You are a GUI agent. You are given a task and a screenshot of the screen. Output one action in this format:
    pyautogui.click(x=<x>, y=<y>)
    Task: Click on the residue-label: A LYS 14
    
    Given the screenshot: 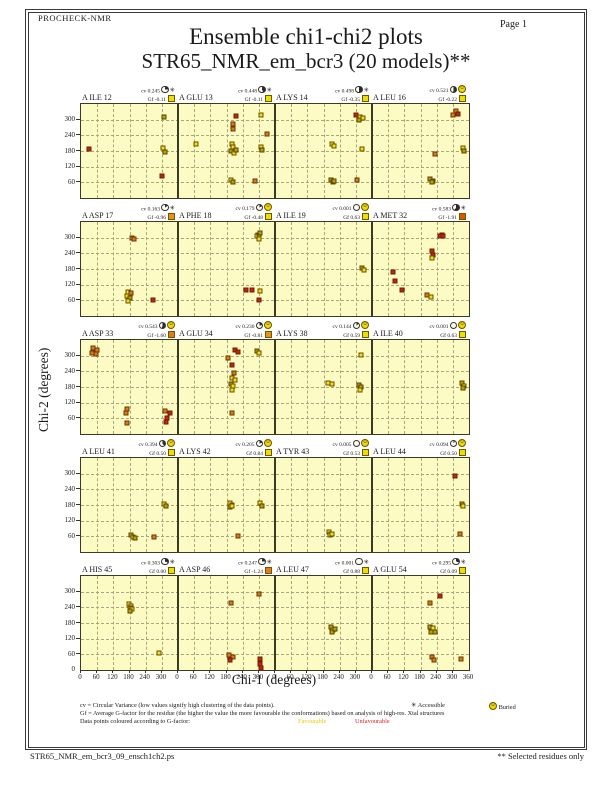 What is the action you would take?
    pyautogui.click(x=292, y=97)
    